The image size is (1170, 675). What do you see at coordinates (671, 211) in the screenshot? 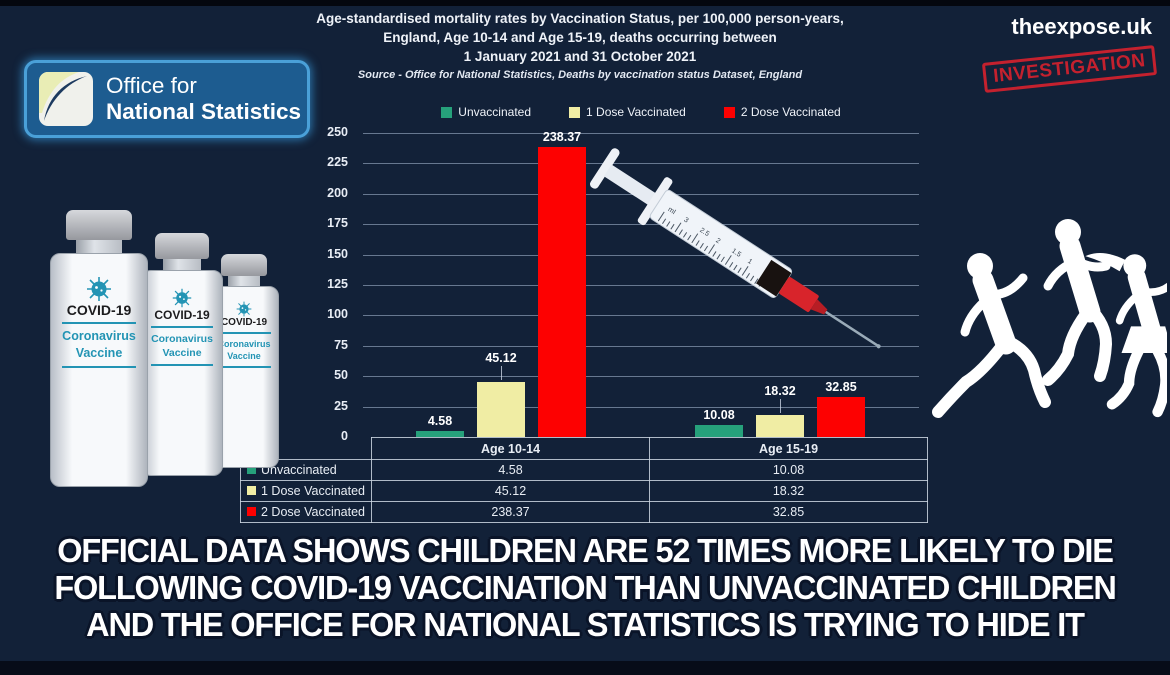
I see `syringe-scale-label: ml` at bounding box center [671, 211].